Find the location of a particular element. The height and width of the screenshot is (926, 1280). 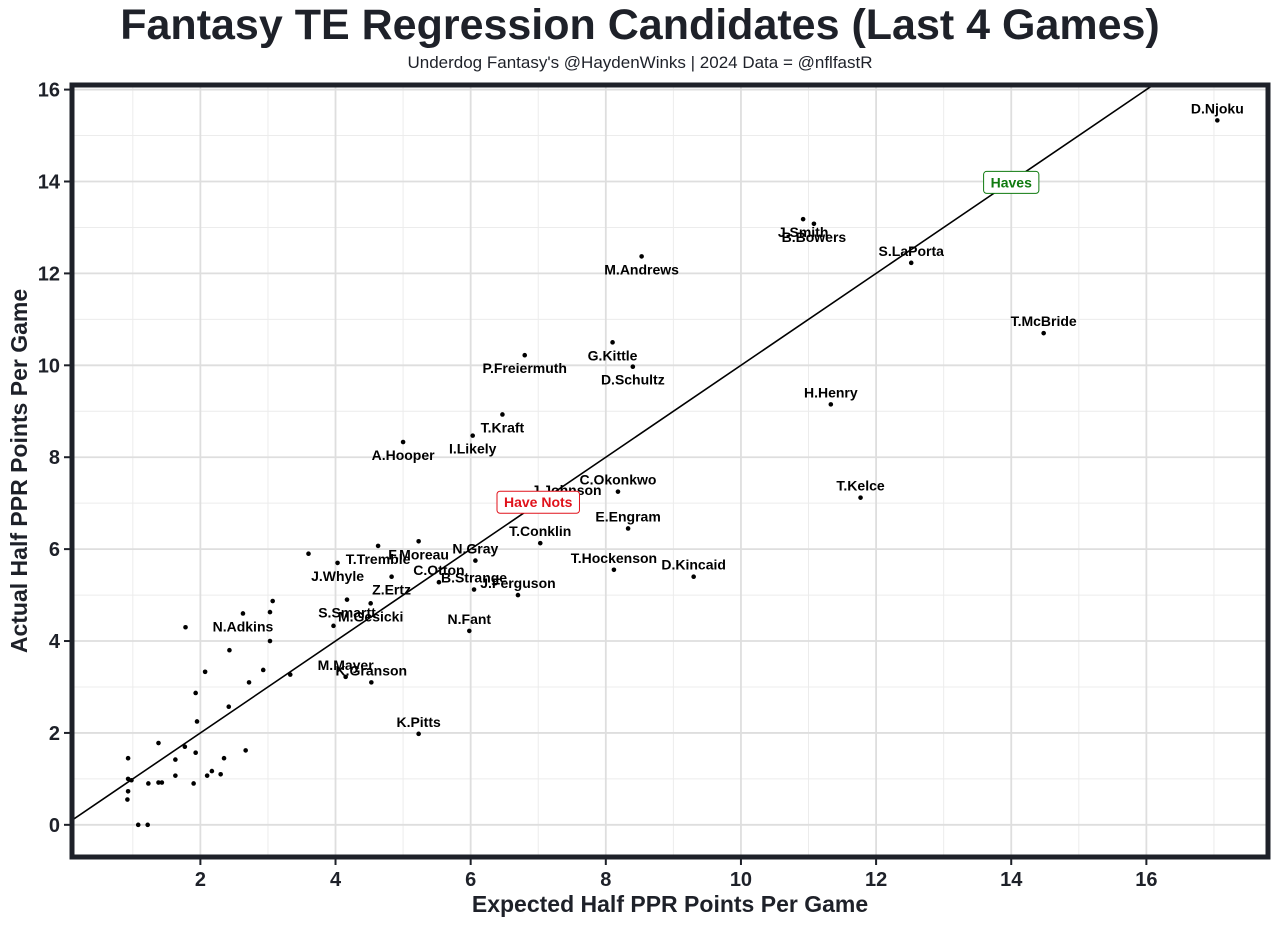

point-label: J.Smith is located at coordinates (803, 232).